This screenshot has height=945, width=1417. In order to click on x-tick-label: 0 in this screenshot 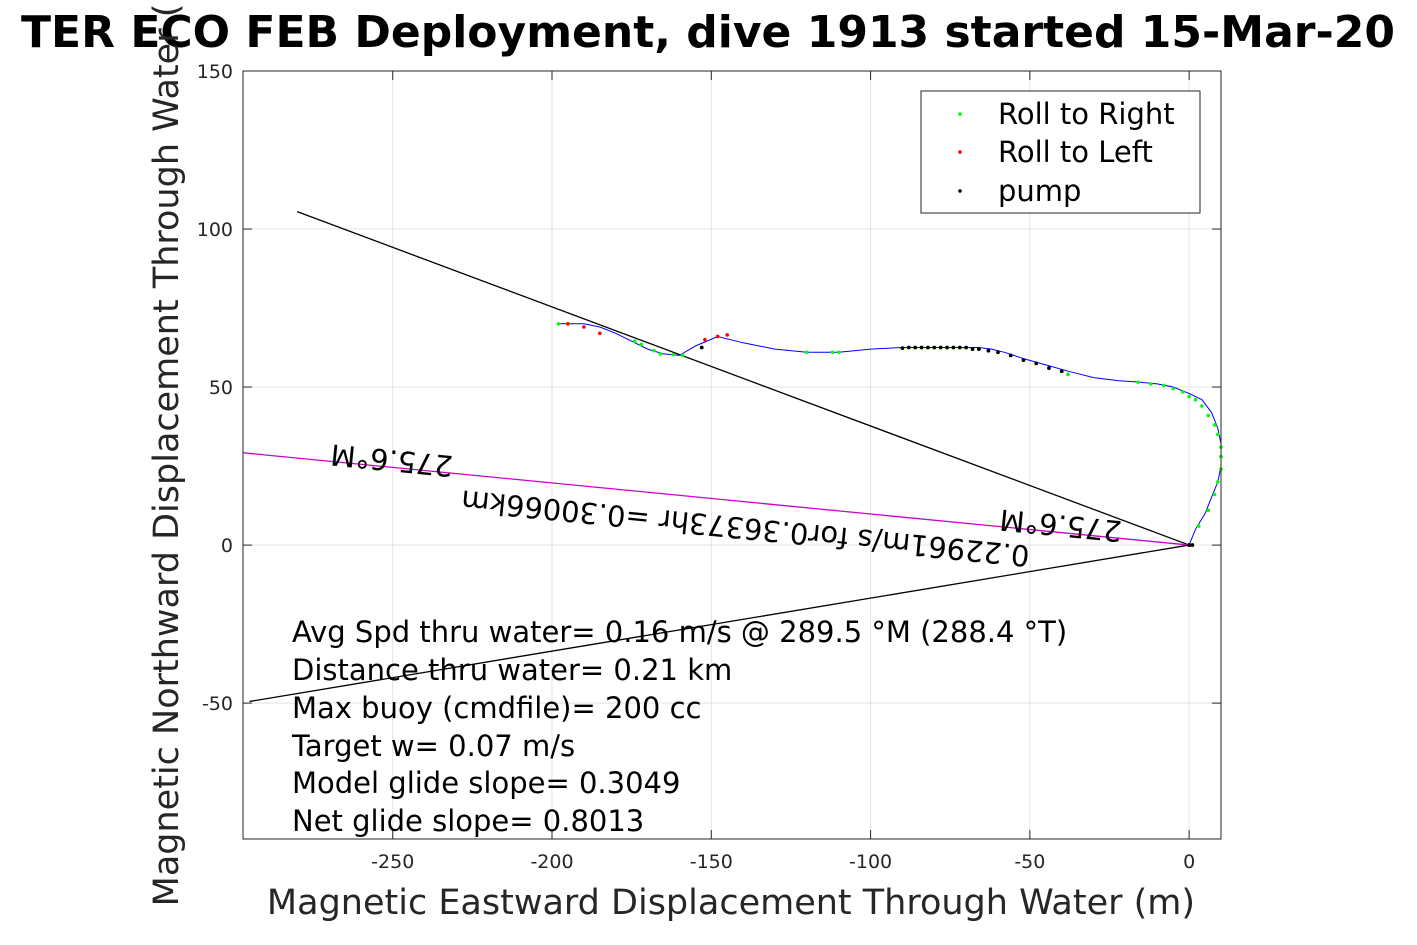, I will do `click(1189, 862)`.